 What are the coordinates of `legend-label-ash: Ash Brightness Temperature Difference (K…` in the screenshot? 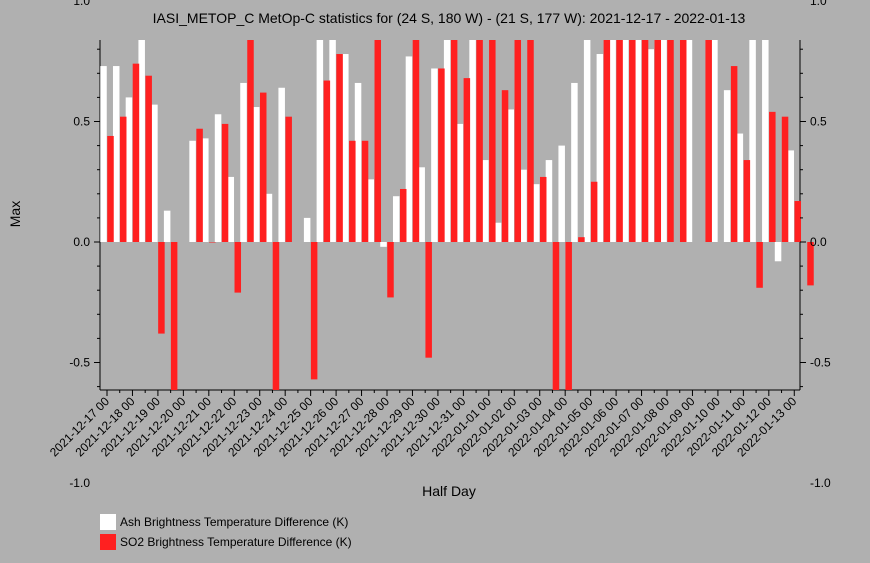 It's located at (234, 522).